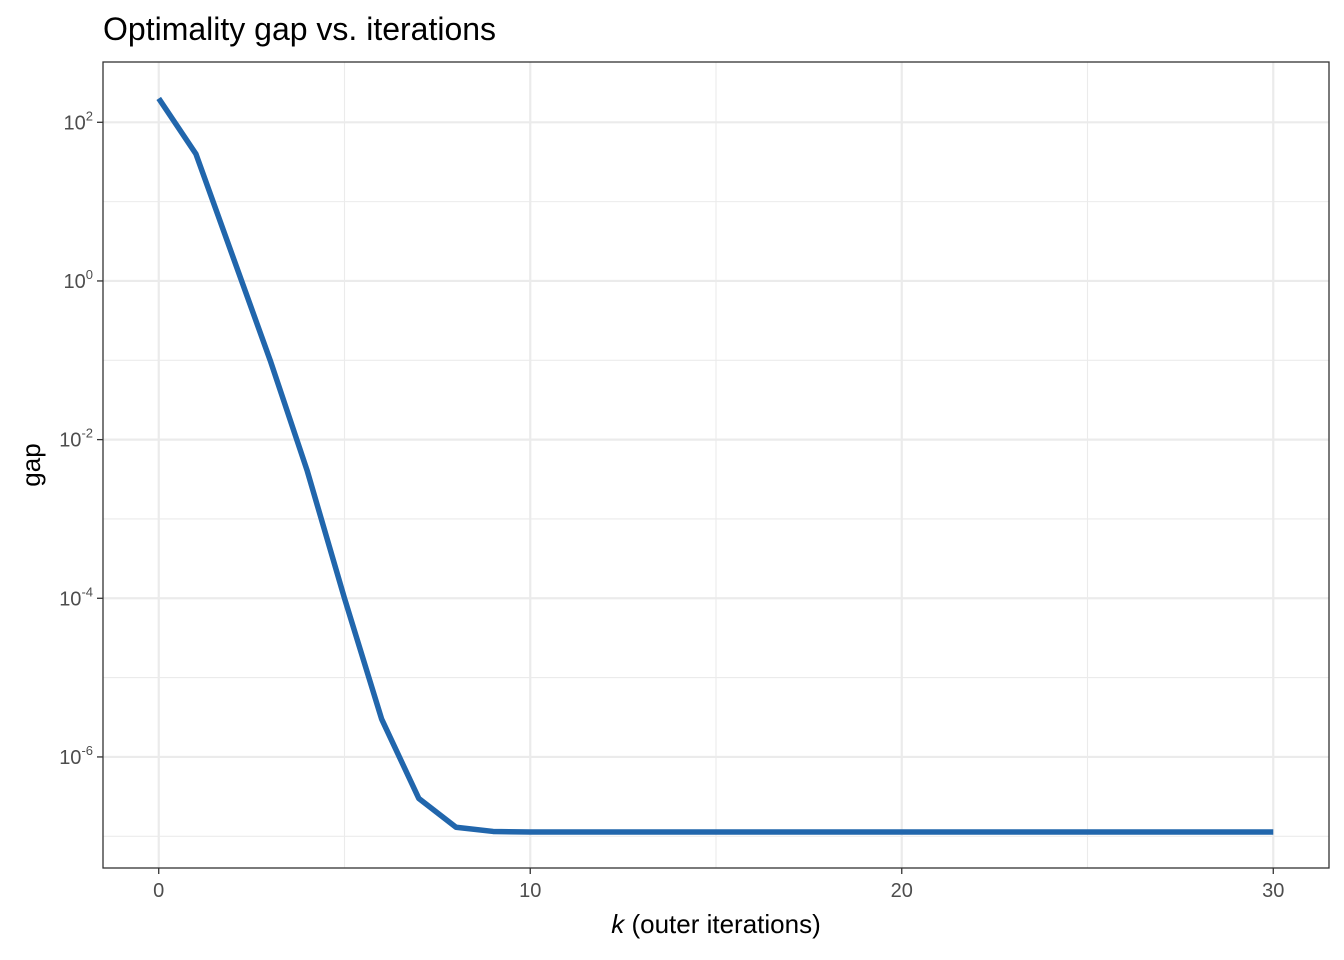 Image resolution: width=1344 pixels, height=960 pixels. I want to click on y-axis: 10² 10⁰ 10⁻² 10⁻⁴ 10⁻⁶, so click(81, 438).